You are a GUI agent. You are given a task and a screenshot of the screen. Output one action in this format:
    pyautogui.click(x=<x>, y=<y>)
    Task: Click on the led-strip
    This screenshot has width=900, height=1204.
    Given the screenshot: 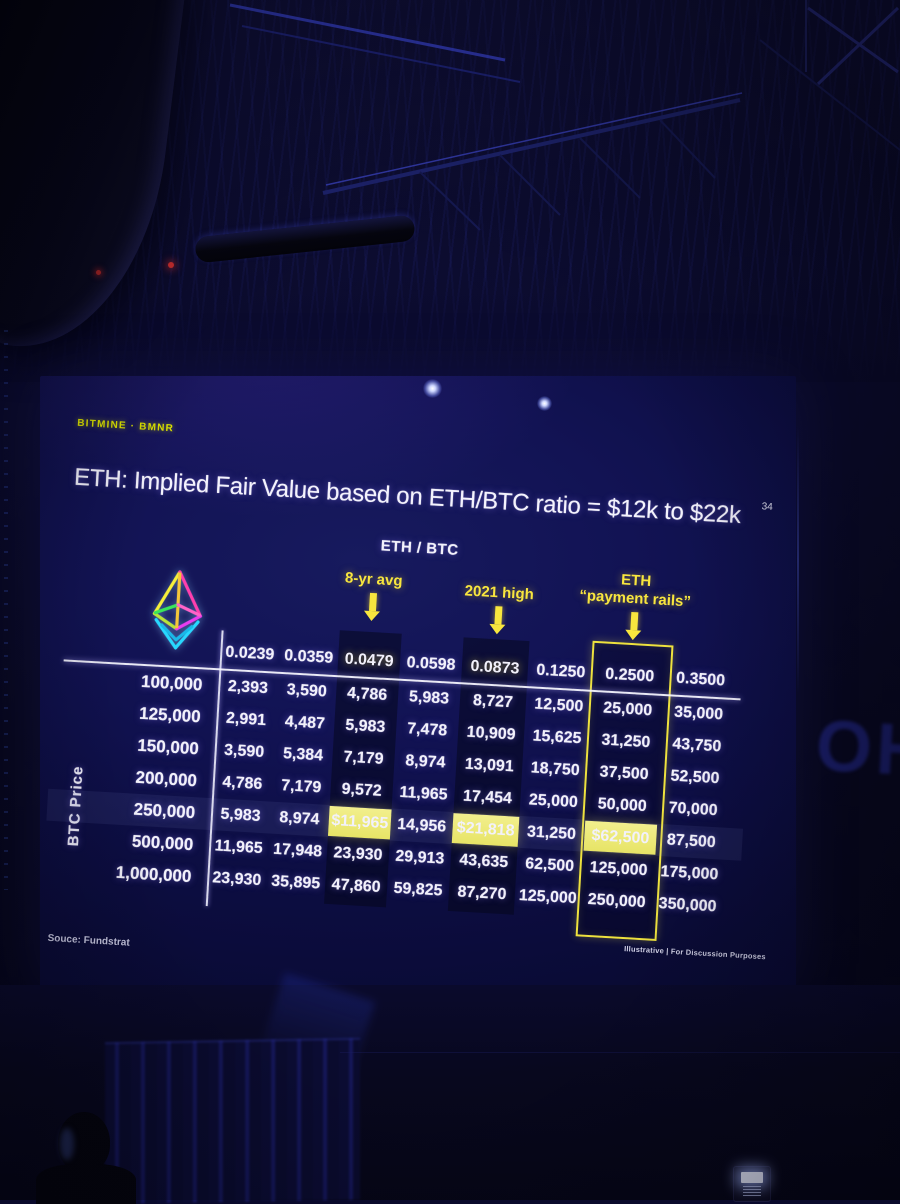 What is the action you would take?
    pyautogui.click(x=6, y=610)
    